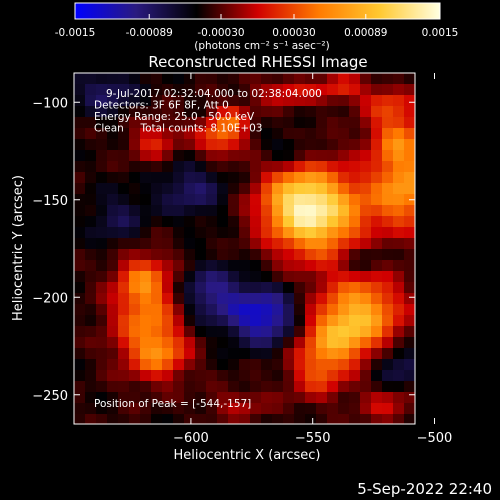 The height and width of the screenshot is (500, 500). Describe the element at coordinates (214, 94) in the screenshot. I see `annotation-line: 9-Jul-2017 02:32:04.000 to 02:38:04.000` at that location.